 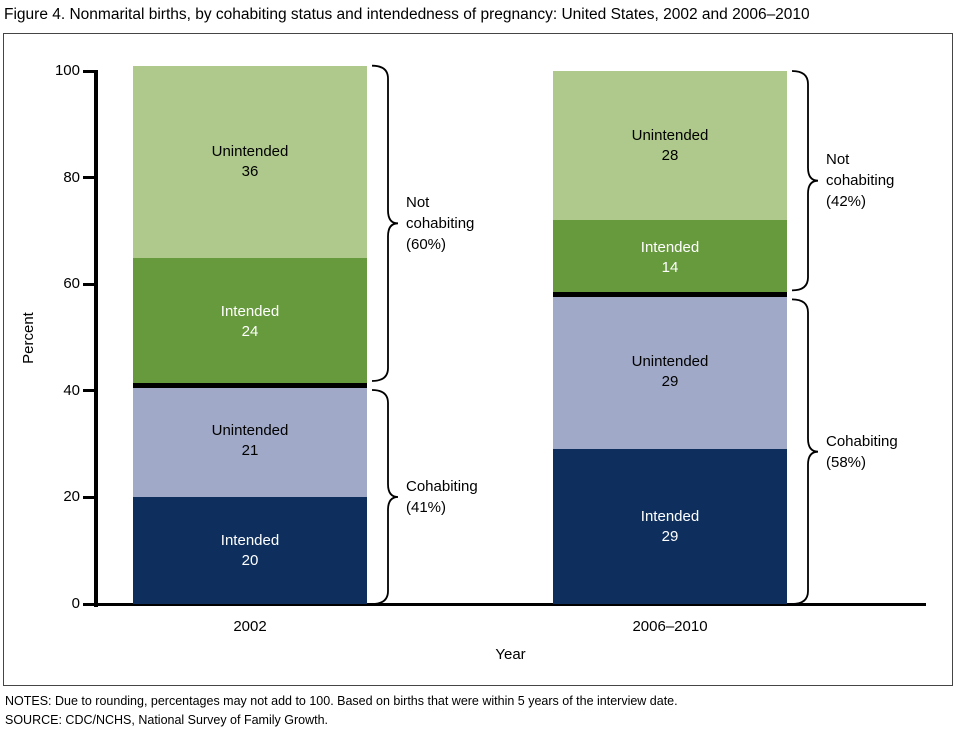 I want to click on bar-segment-cohabiting-intended: Intended 20, so click(x=250, y=550).